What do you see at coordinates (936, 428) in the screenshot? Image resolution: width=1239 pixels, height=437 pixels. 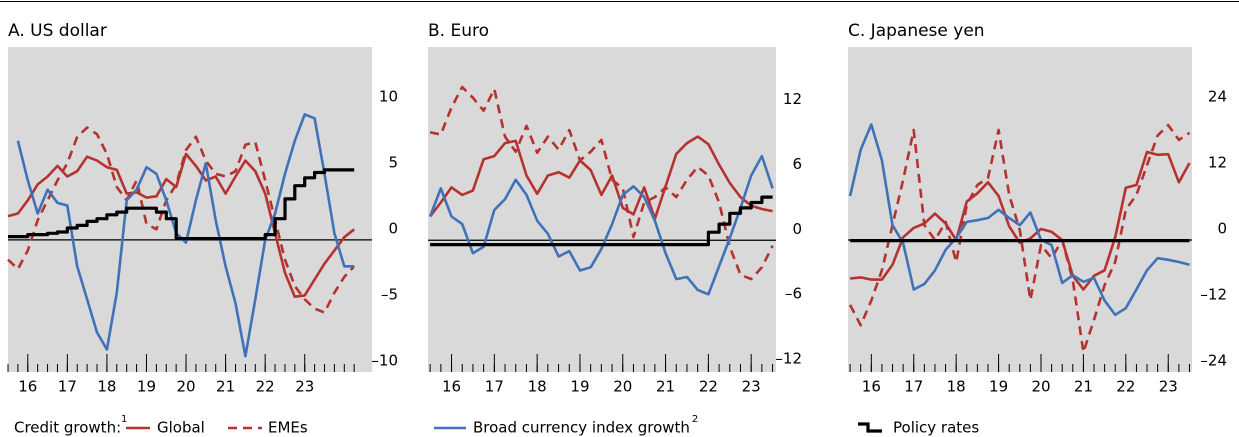 I see `legend-label: Policy rates` at bounding box center [936, 428].